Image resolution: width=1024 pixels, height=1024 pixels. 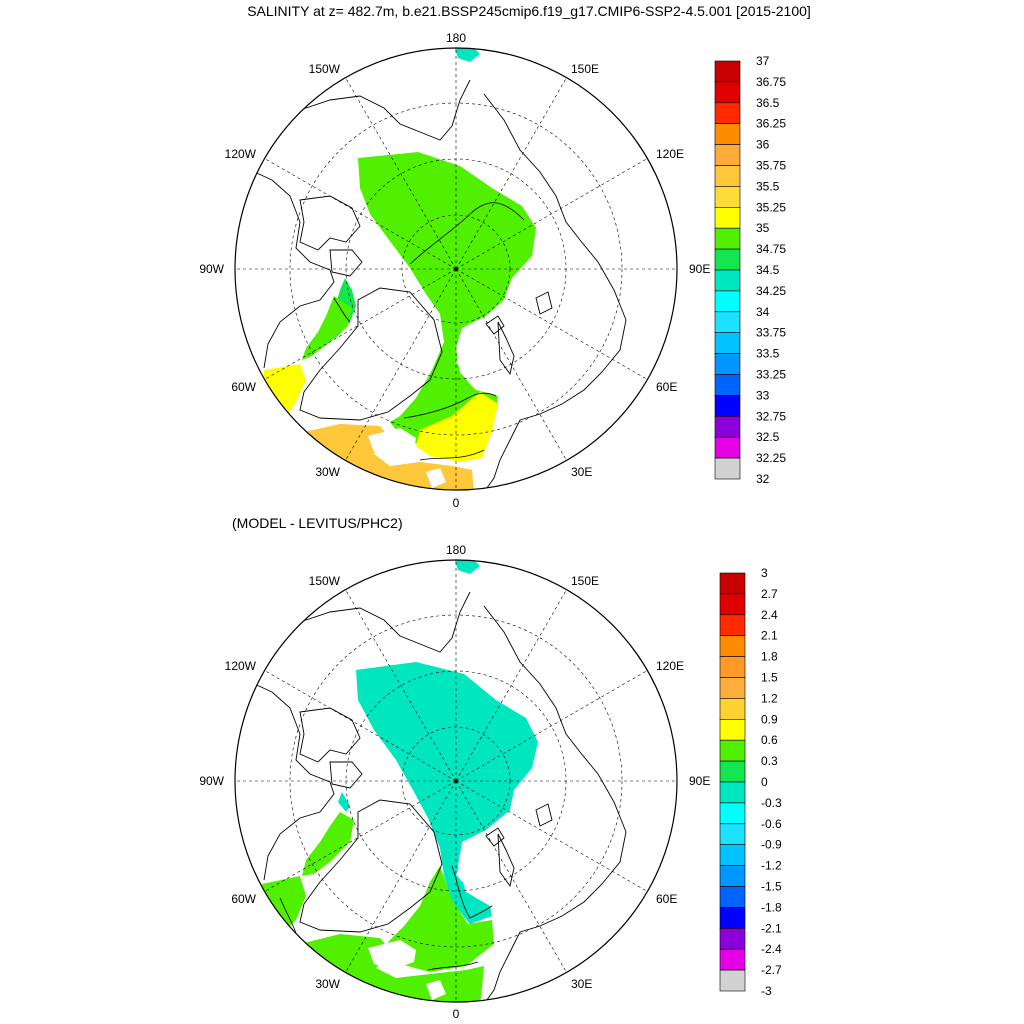 I want to click on colorbar-label: 32.25, so click(x=771, y=458).